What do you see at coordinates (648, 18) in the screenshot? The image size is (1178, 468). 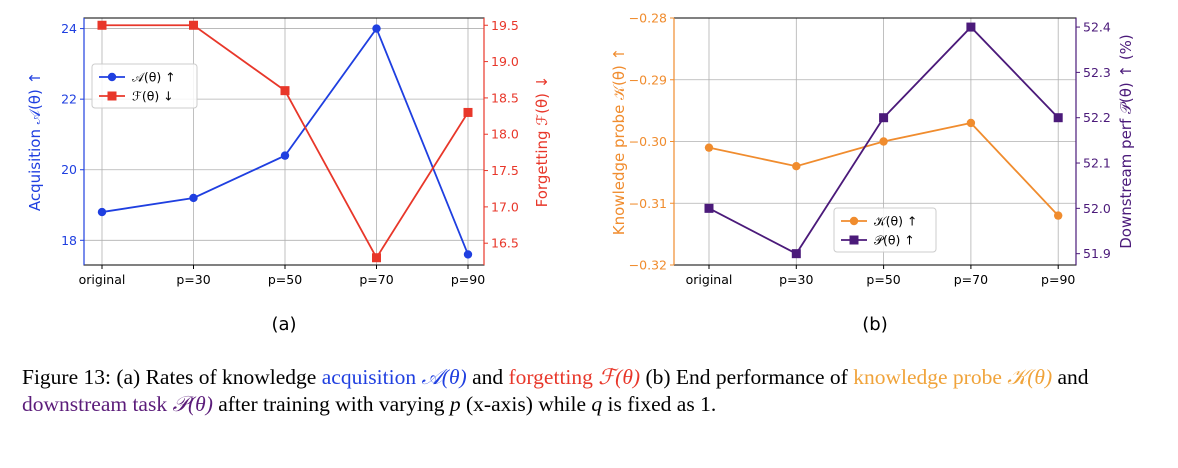 I see `left-y-tick-label: −0.28` at bounding box center [648, 18].